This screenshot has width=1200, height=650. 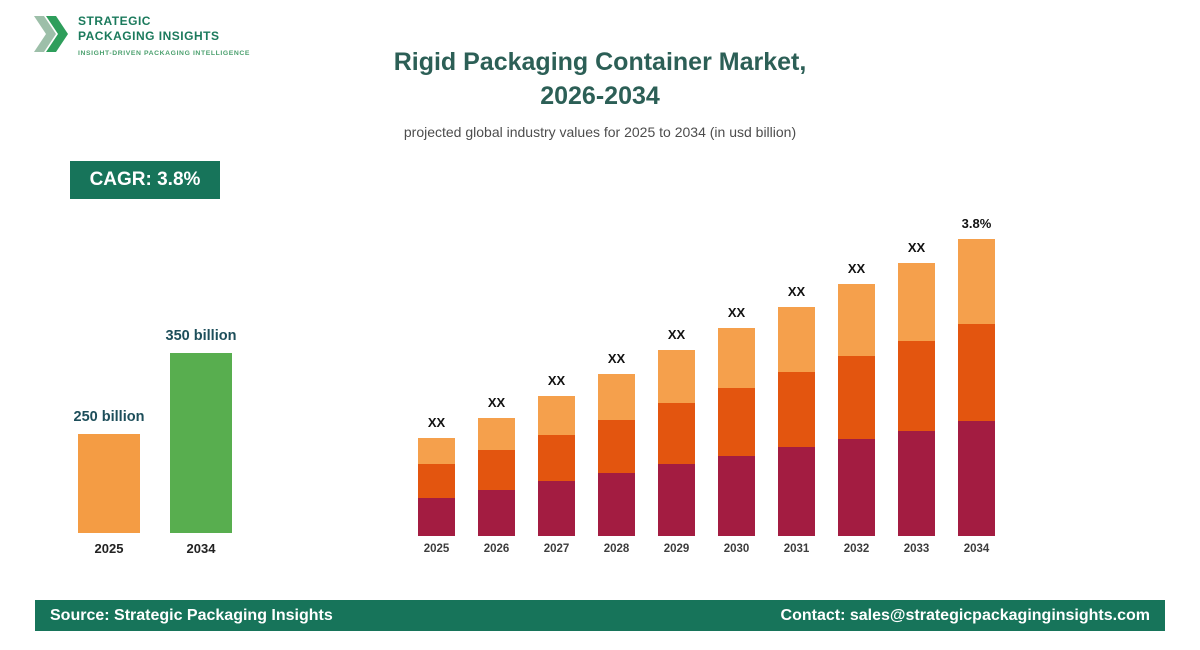 I want to click on stacked-bar-group-2030: XX 2030, so click(x=736, y=374).